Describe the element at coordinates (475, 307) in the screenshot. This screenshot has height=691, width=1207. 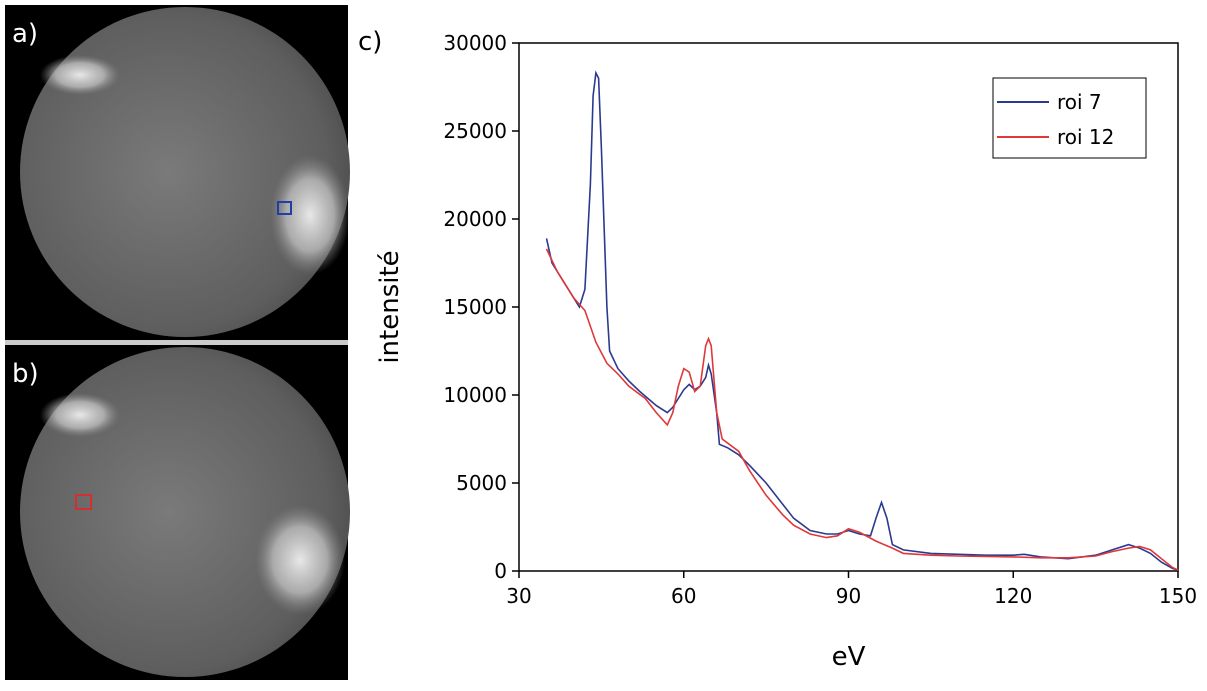
I see `y-tick-label: 15000` at that location.